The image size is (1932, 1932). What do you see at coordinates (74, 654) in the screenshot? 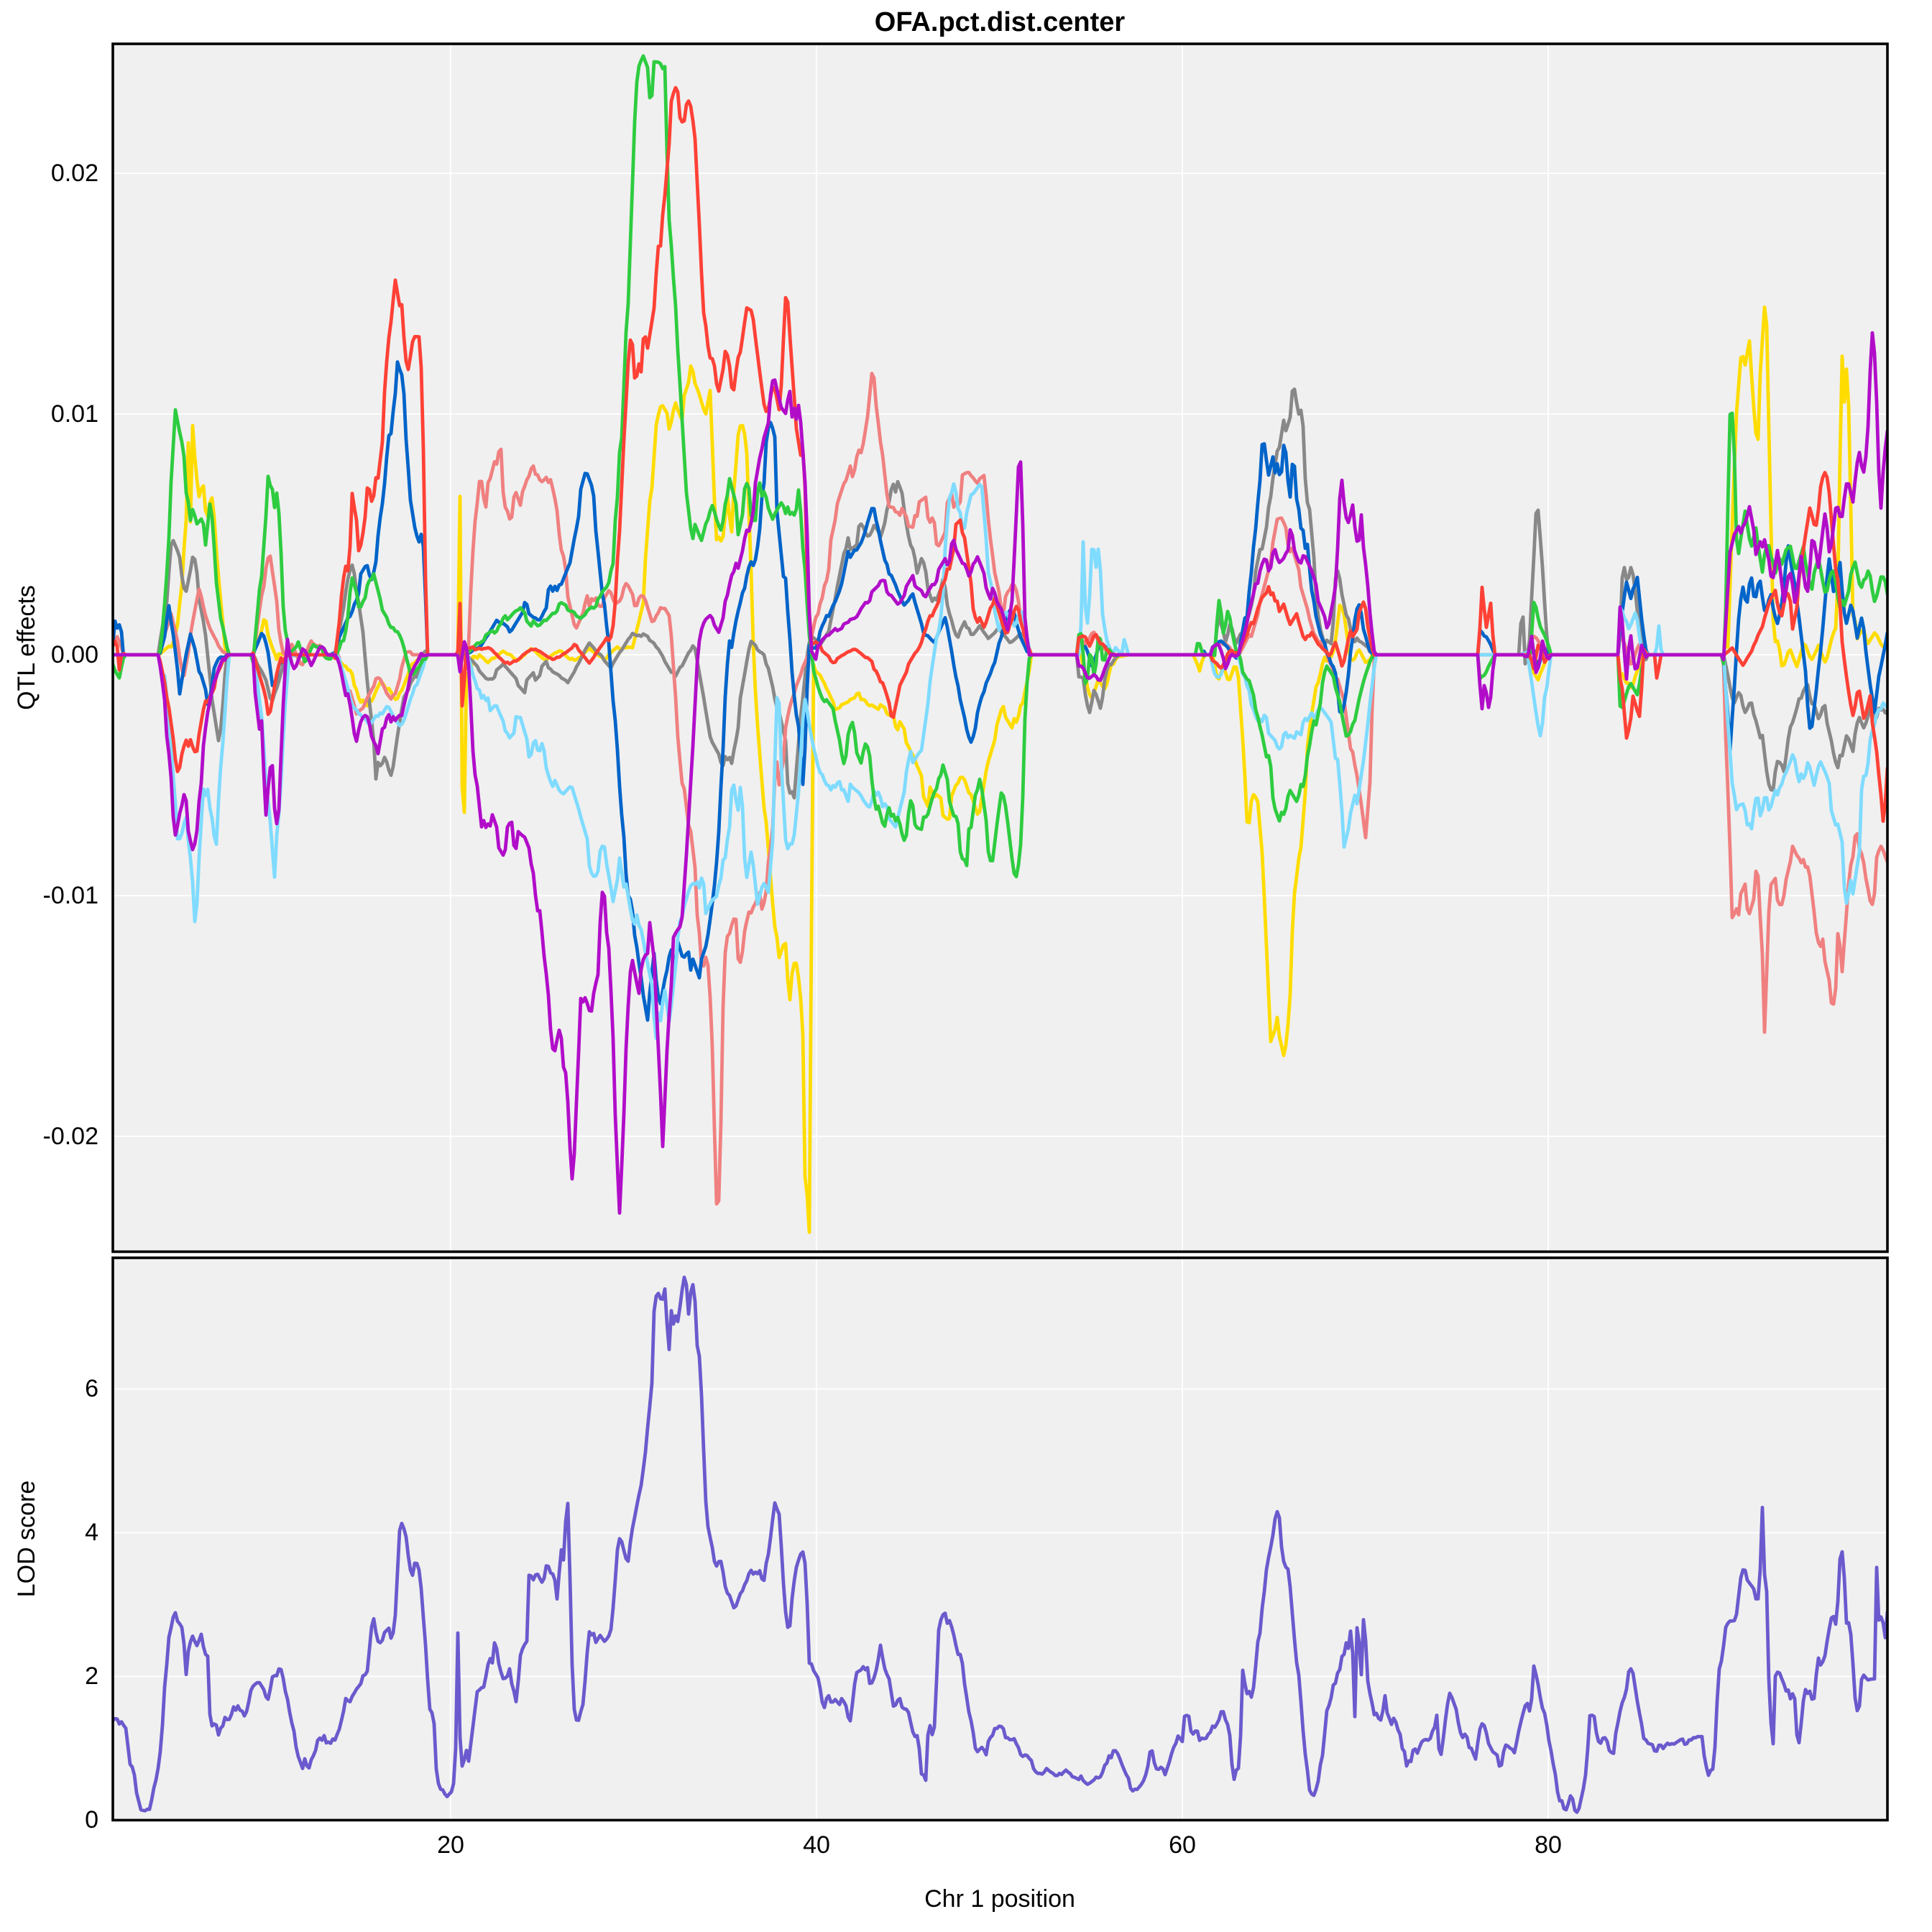
I see `svg-text: 0.00` at bounding box center [74, 654].